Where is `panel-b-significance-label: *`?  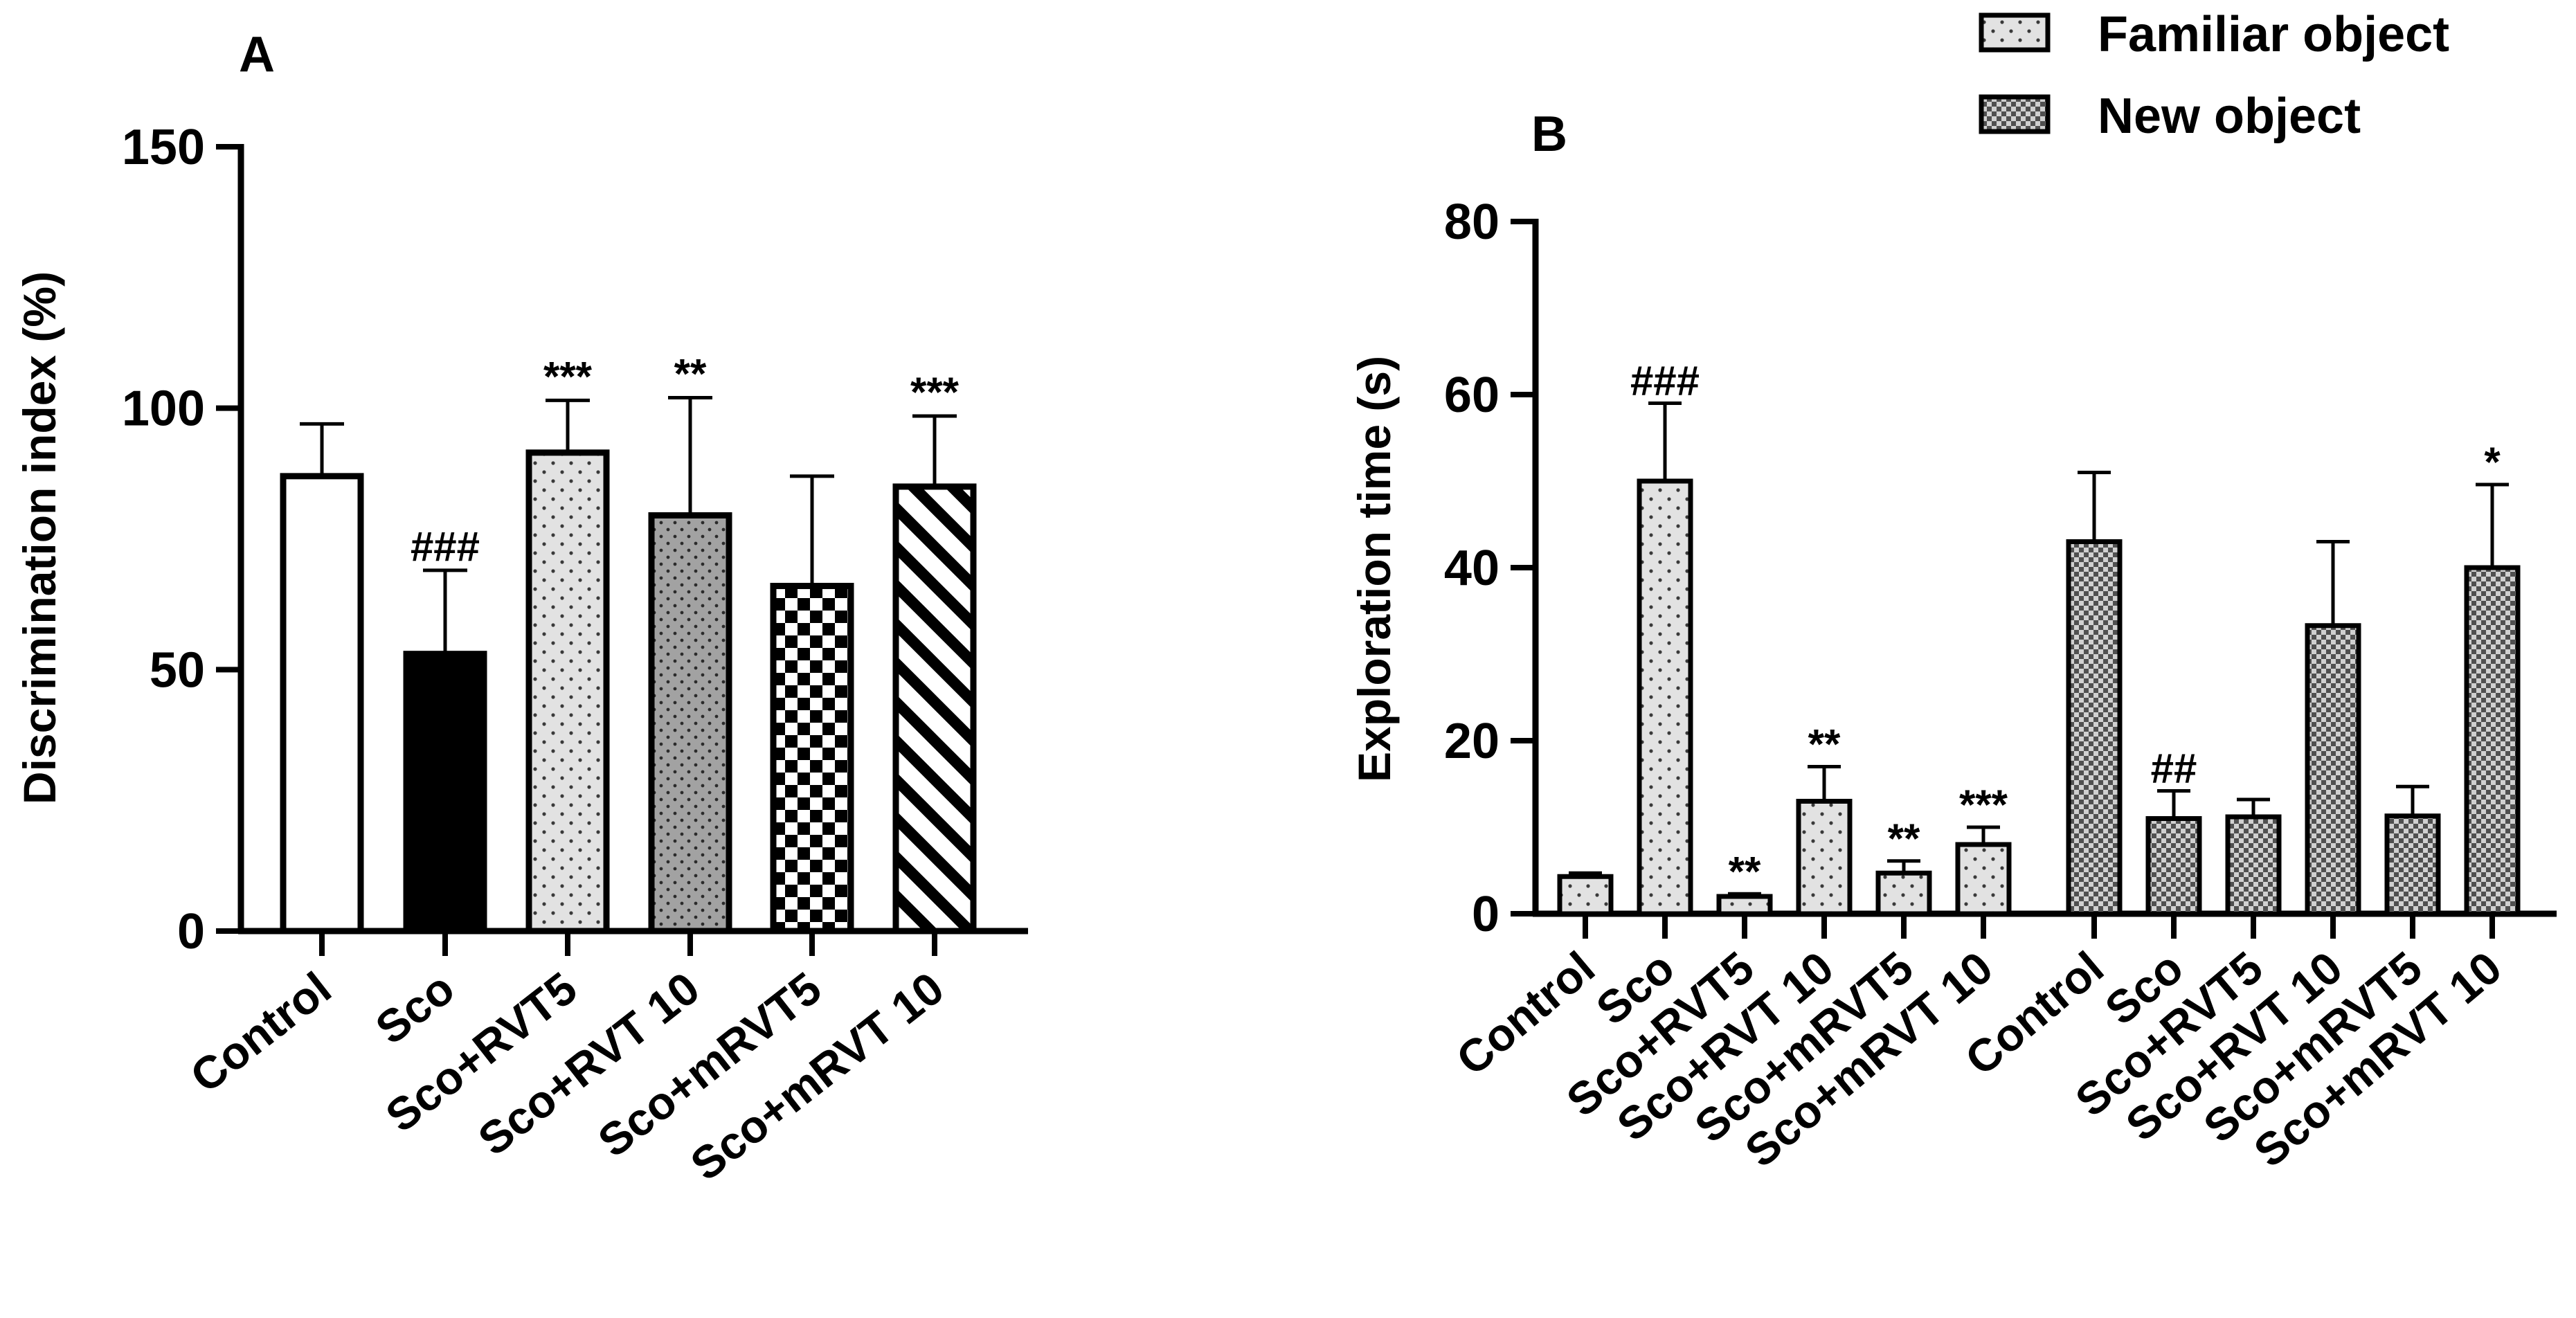 panel-b-significance-label: * is located at coordinates (2492, 462).